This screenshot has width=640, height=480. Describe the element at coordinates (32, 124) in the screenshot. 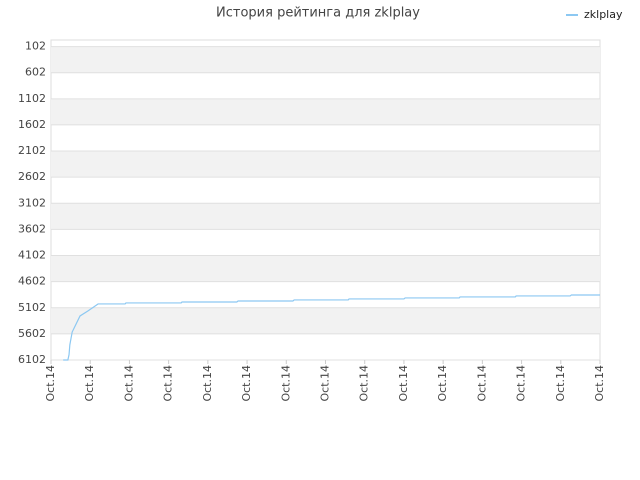

I see `y-tick-label: 1602` at that location.